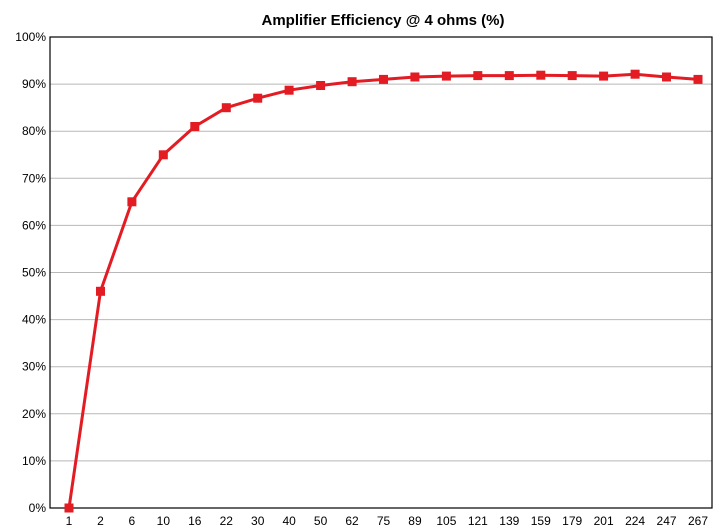 Image resolution: width=722 pixels, height=532 pixels. What do you see at coordinates (34, 414) in the screenshot?
I see `y-tick-label: 20%` at bounding box center [34, 414].